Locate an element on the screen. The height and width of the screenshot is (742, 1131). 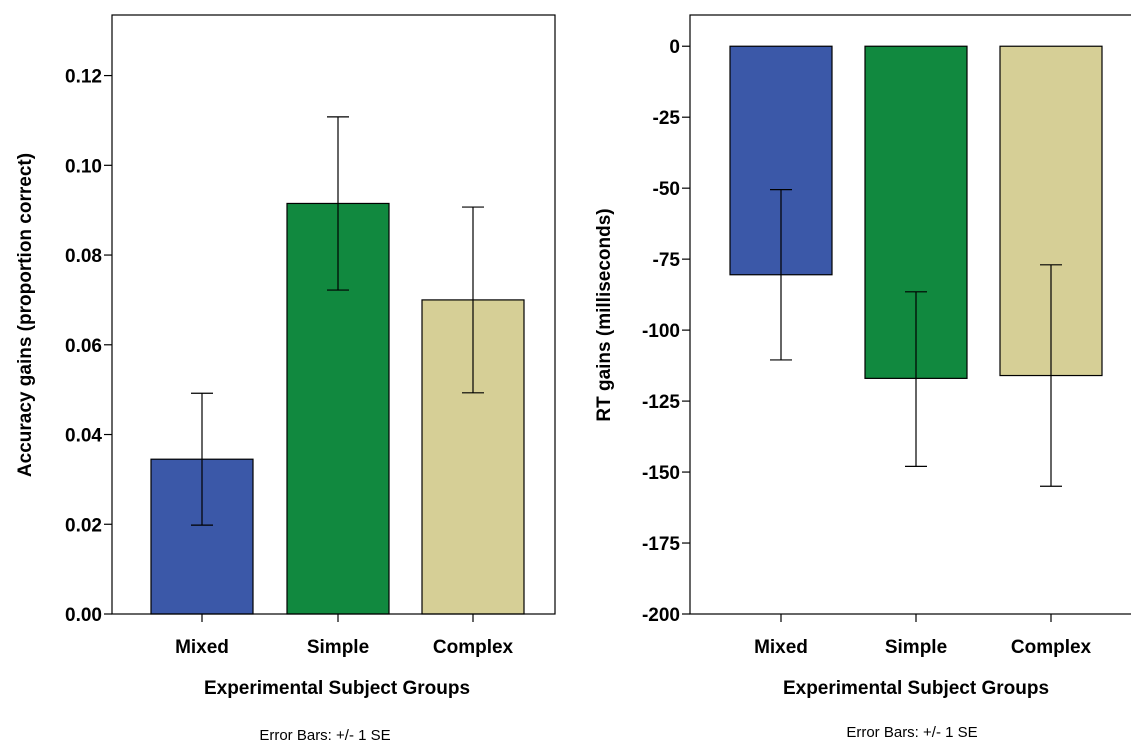
rt-y-axis: 0 -25 -50 -75 -100 -125 -150 -175 -200 is located at coordinates (666, 331).